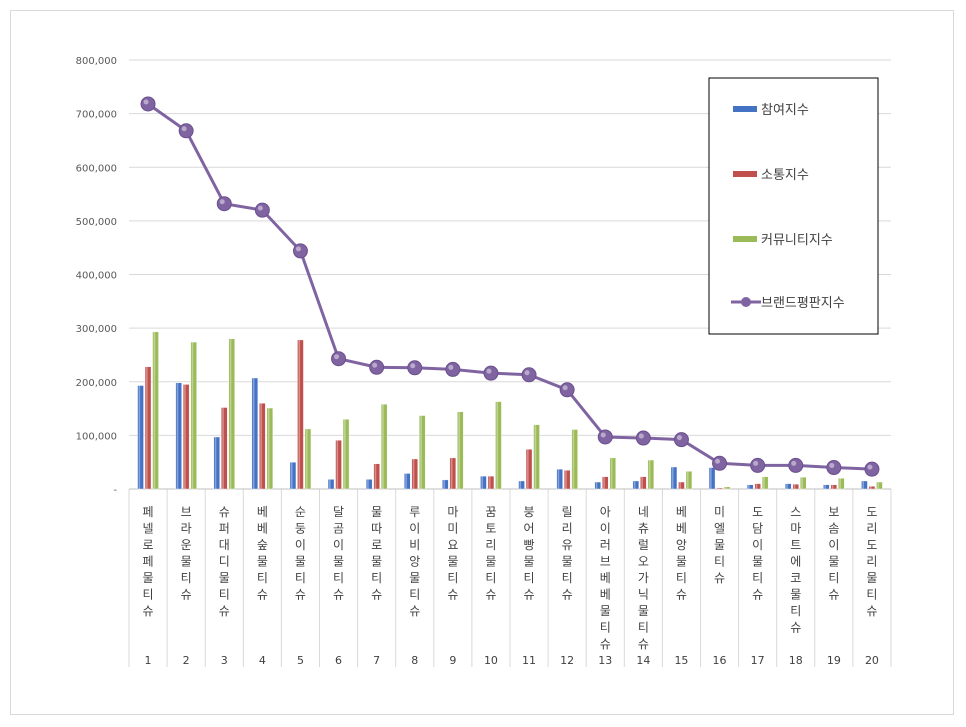 This screenshot has height=727, width=966. What do you see at coordinates (96, 115) in the screenshot?
I see `y-tick-label: 700,000` at bounding box center [96, 115].